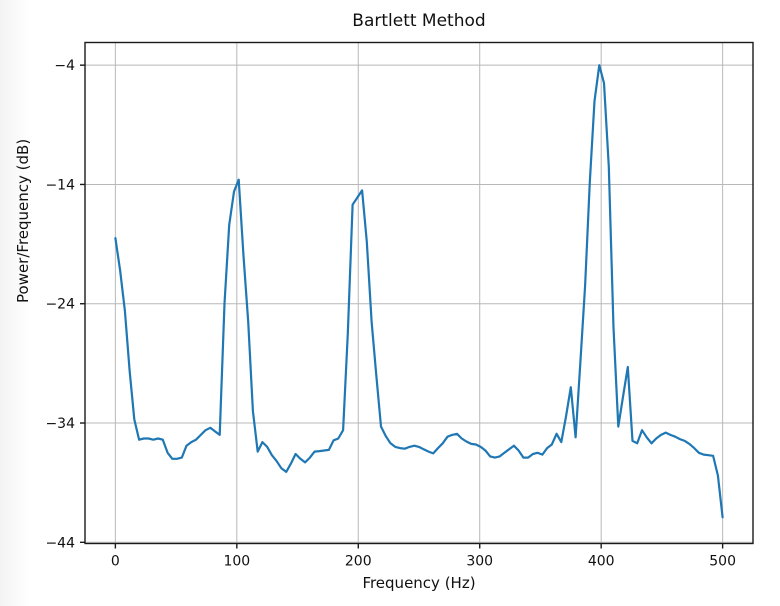 The height and width of the screenshot is (606, 780). I want to click on y-tick-label: −24, so click(60, 305).